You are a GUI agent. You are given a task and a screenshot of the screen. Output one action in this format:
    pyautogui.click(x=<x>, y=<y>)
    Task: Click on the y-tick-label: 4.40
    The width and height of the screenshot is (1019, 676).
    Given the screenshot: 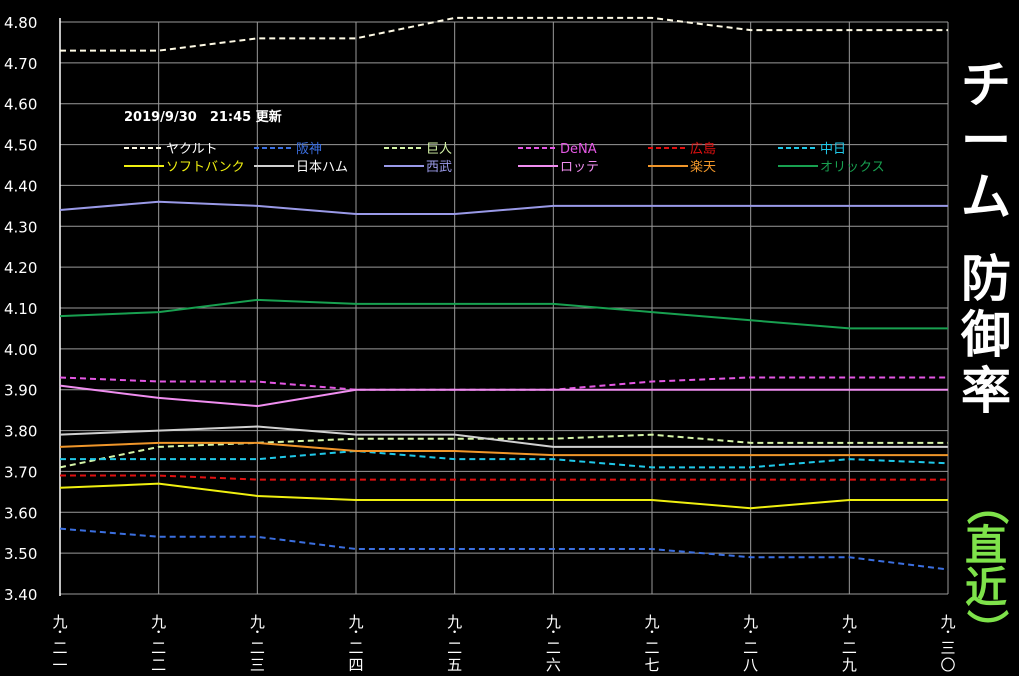 What is the action you would take?
    pyautogui.click(x=20, y=186)
    